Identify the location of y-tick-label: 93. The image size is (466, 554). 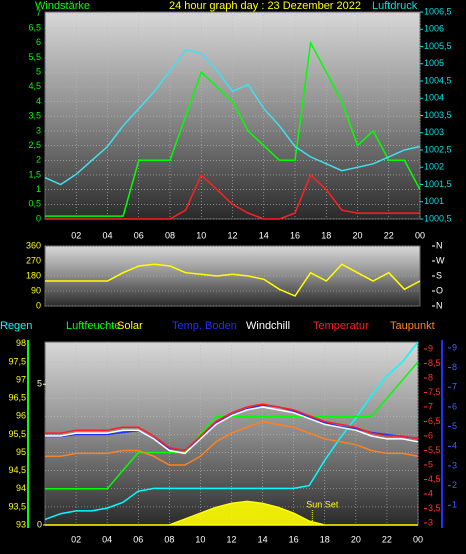
(21, 524).